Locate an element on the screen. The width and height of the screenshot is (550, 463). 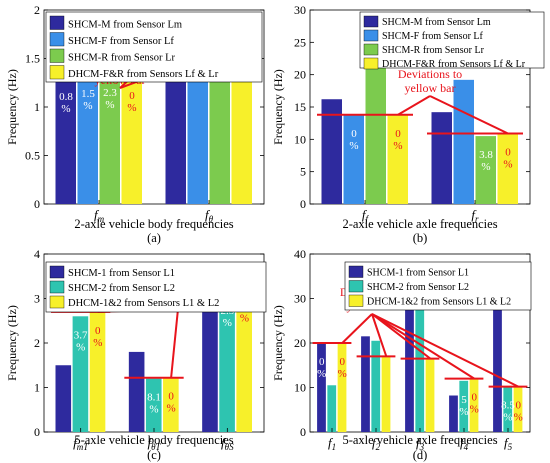
panel-label: (c) is located at coordinates (154, 455).